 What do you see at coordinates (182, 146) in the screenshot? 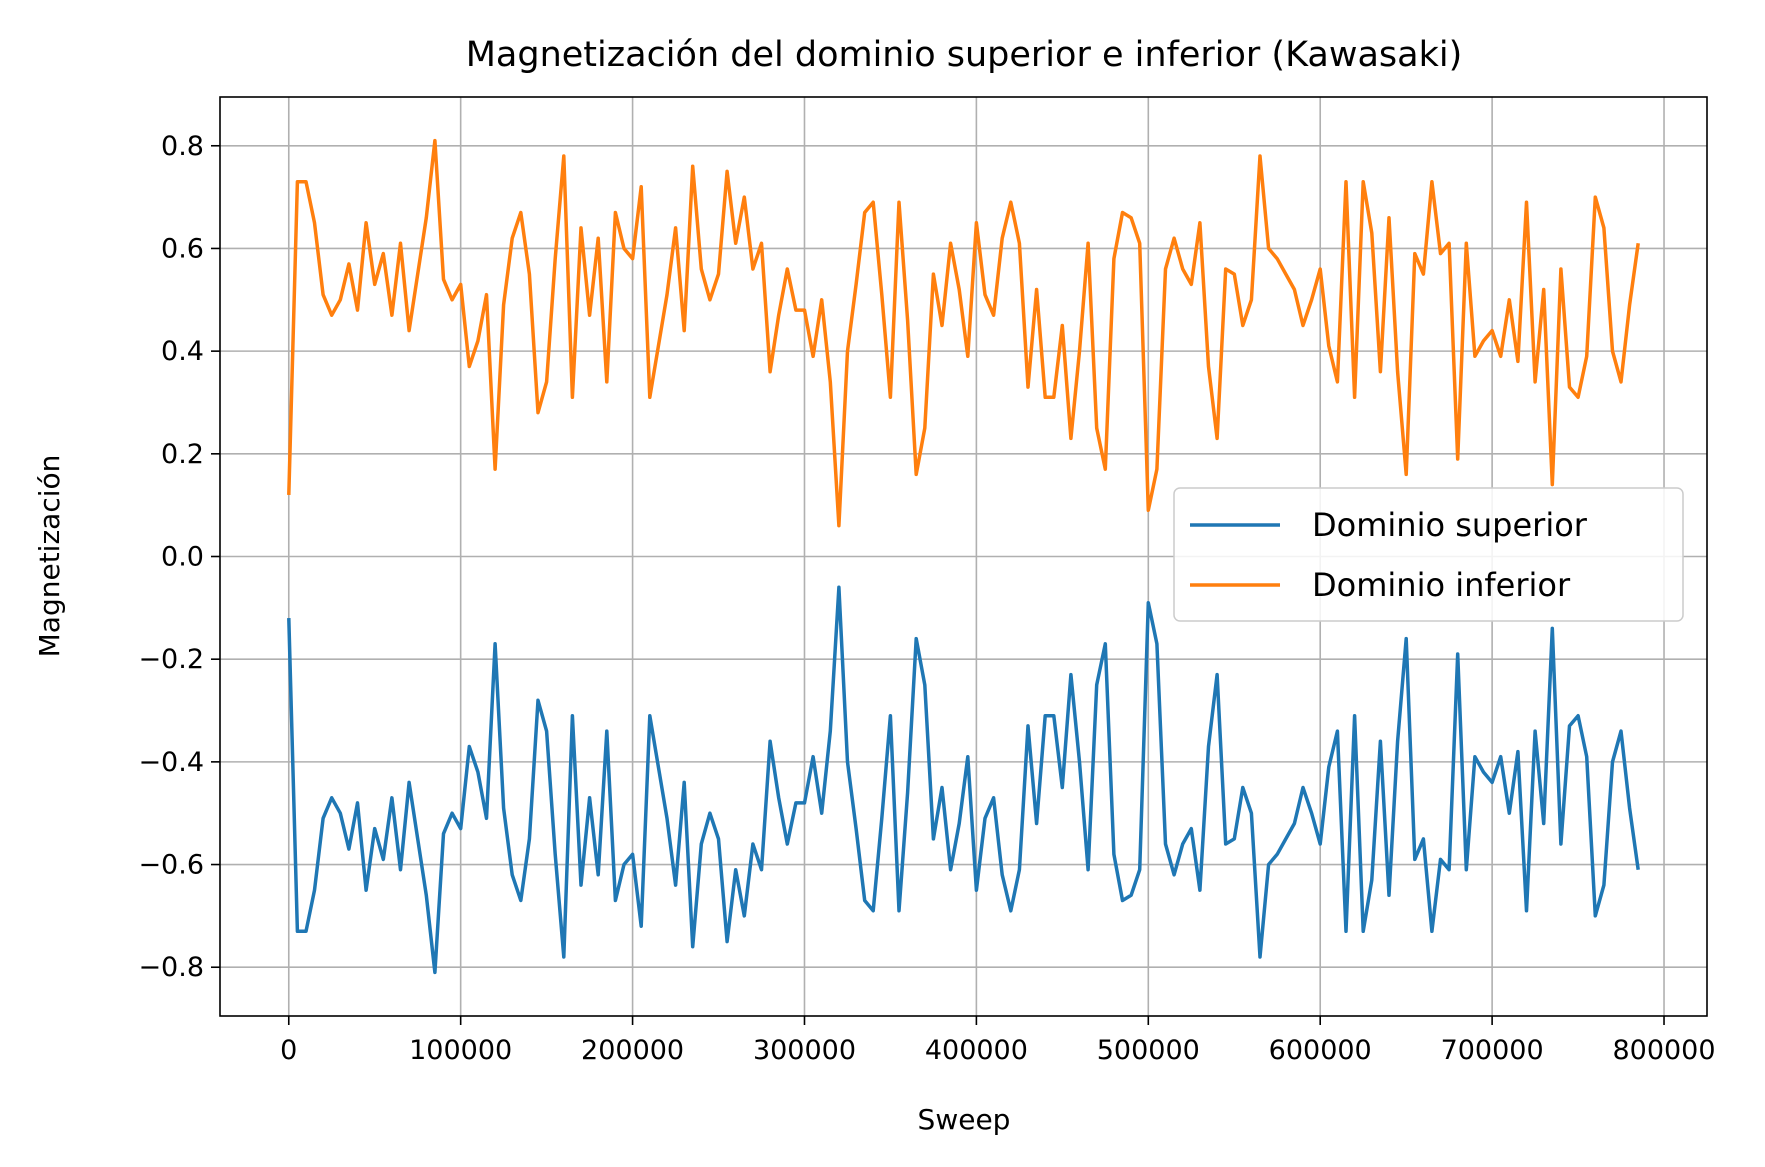
I see `y-tick-label: 0.8` at bounding box center [182, 146].